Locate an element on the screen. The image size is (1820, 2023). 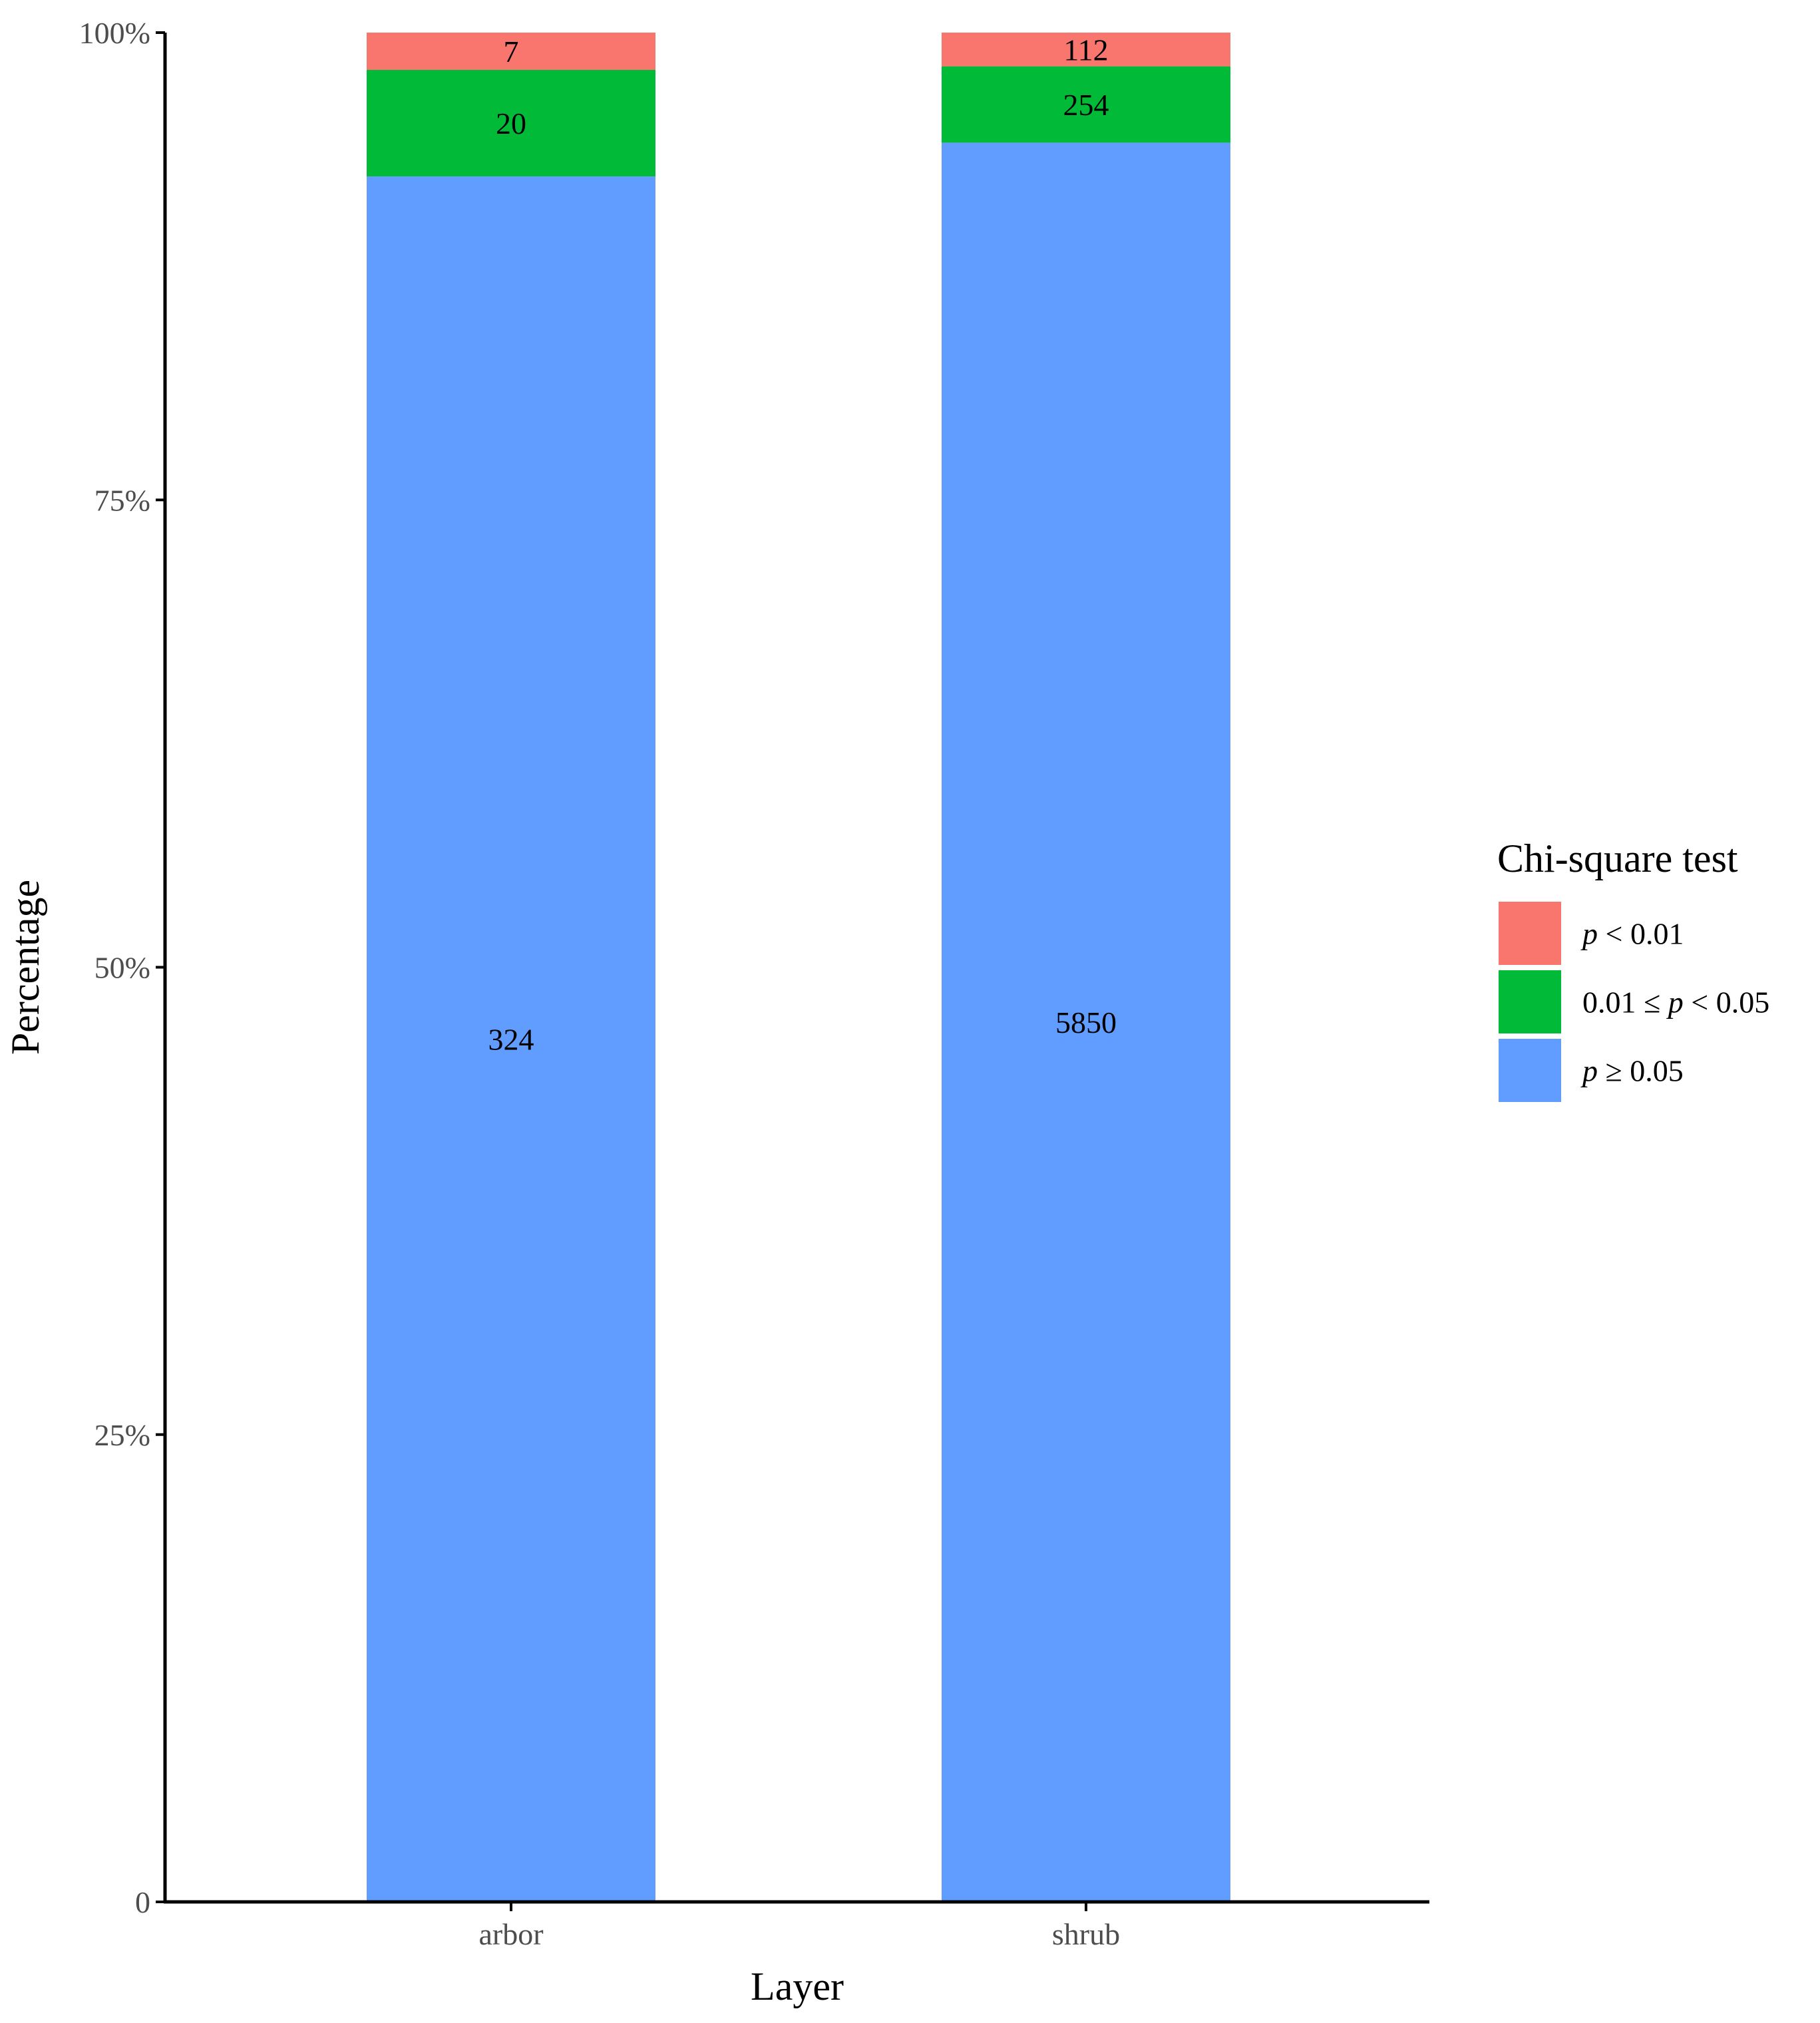
y-axis: 0 25% 50% 75% 100% is located at coordinates (123, 967).